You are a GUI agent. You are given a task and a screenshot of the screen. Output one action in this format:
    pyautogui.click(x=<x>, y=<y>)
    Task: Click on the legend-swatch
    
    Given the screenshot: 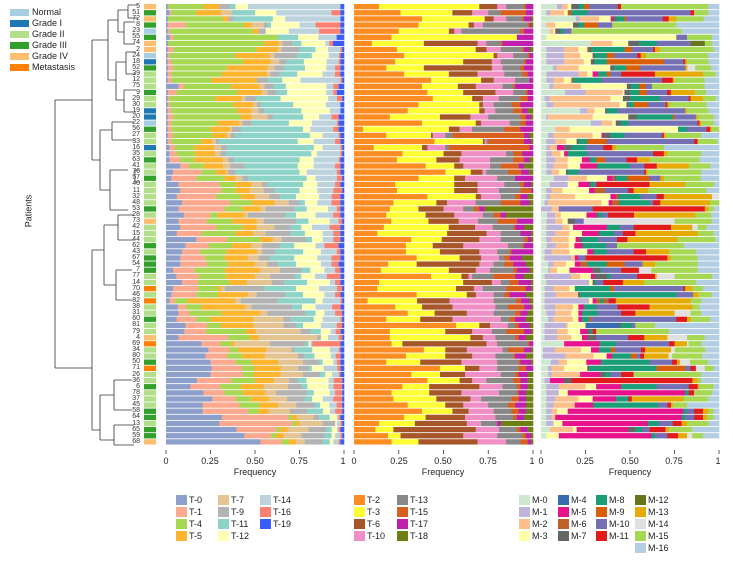 What is the action you would take?
    pyautogui.click(x=640, y=524)
    